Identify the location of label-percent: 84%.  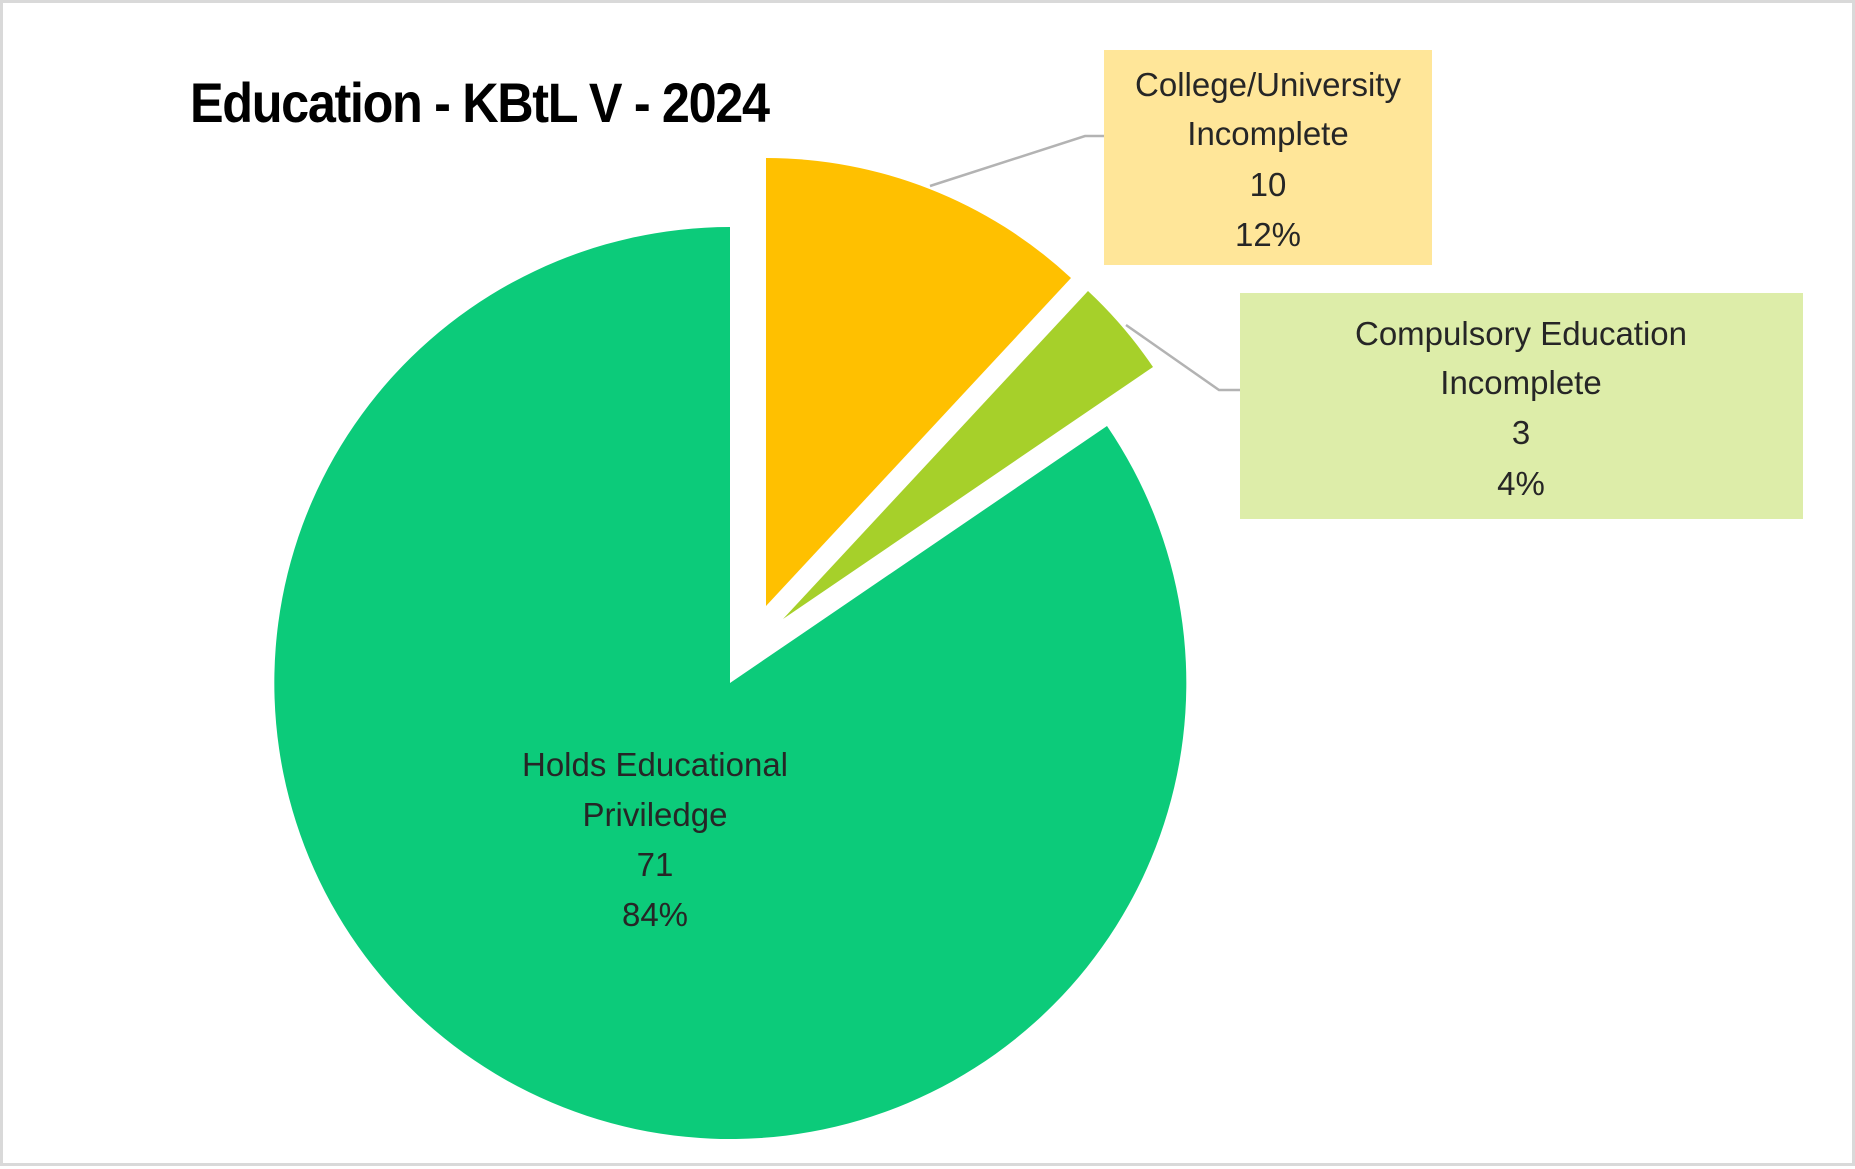
(655, 914).